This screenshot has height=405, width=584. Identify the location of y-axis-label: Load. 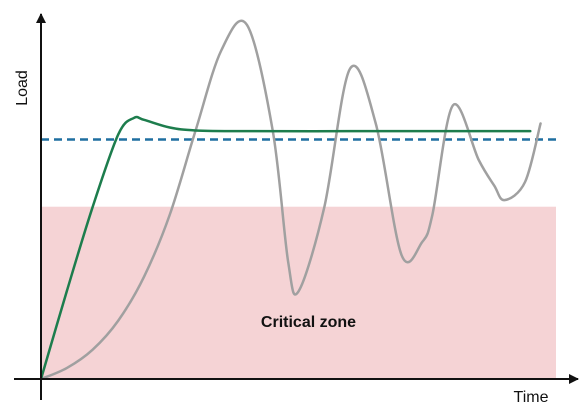
(22, 88).